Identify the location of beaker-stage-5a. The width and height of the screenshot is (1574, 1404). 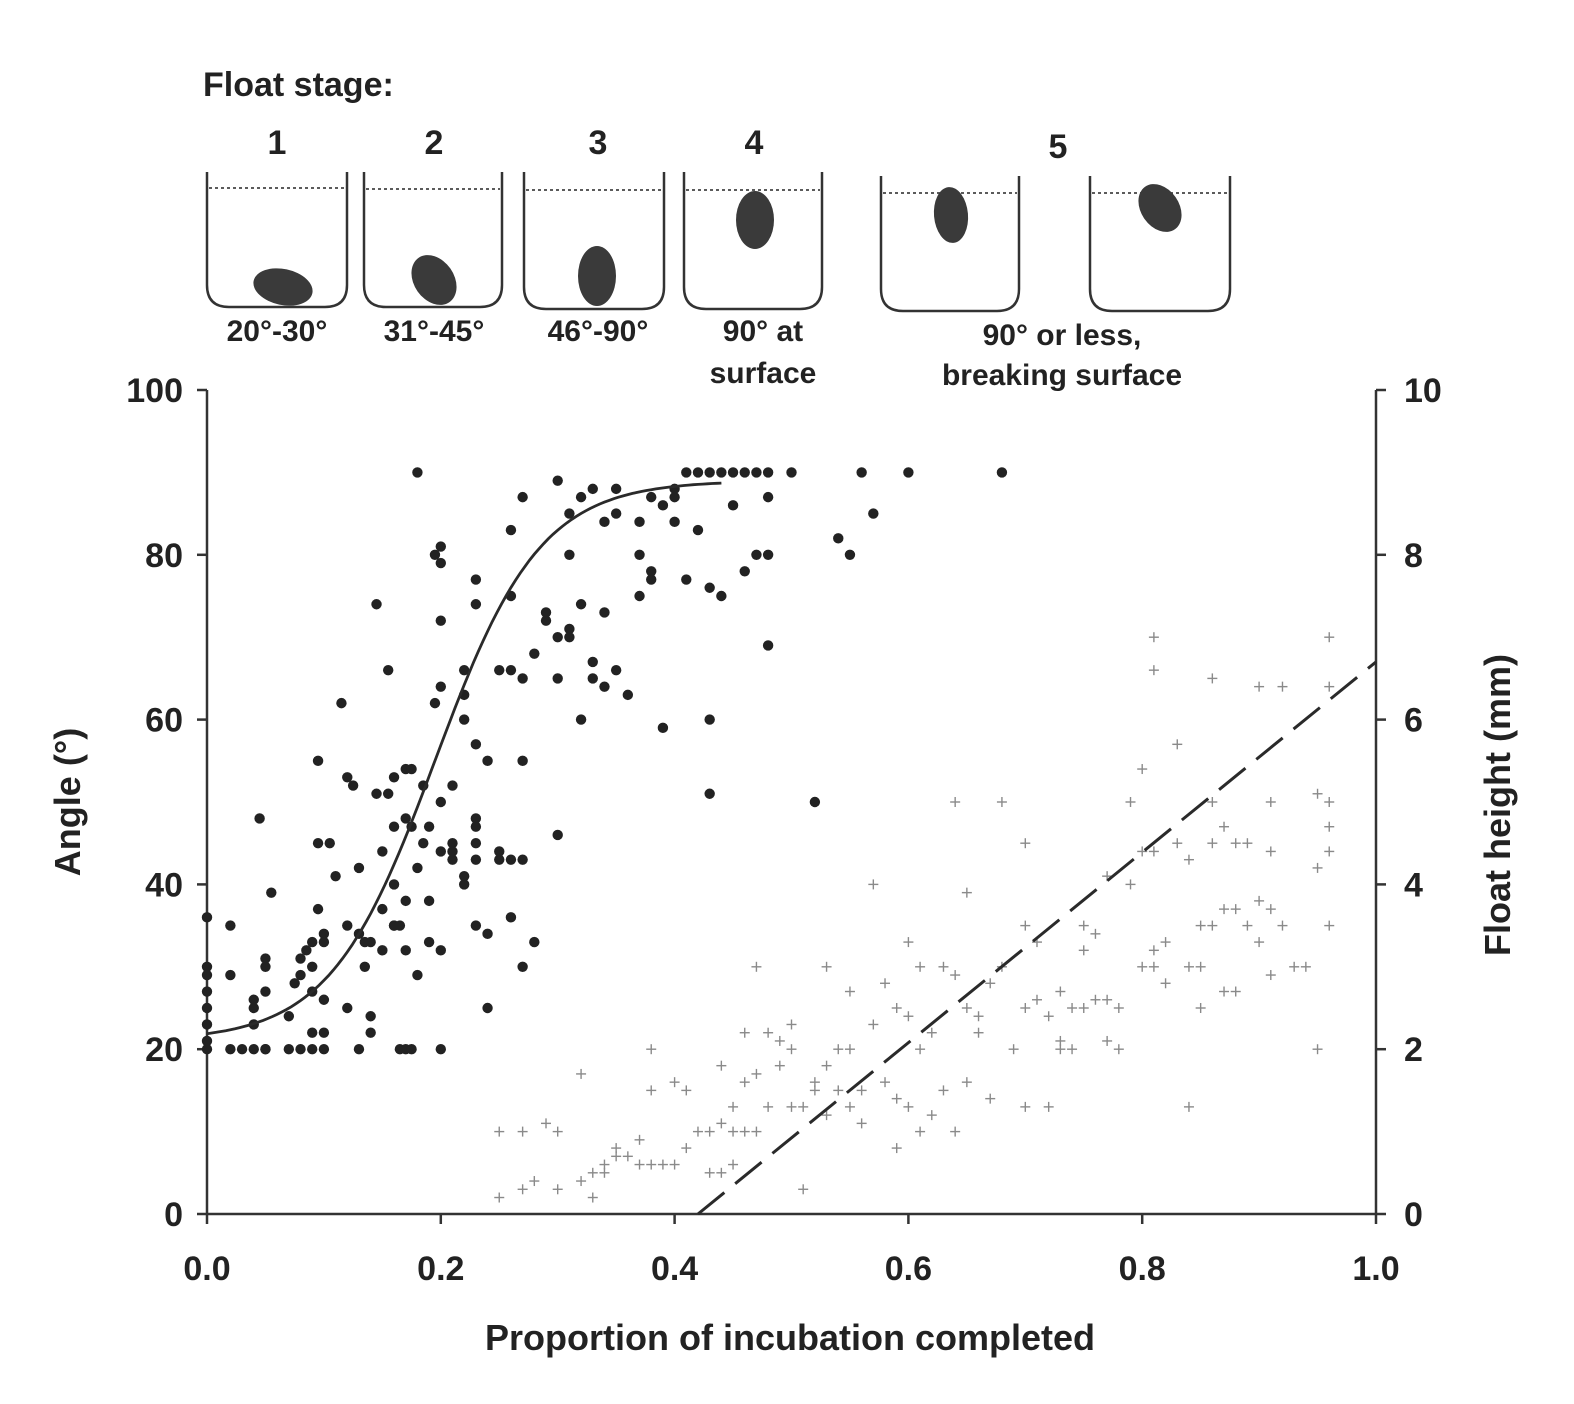
(950, 244).